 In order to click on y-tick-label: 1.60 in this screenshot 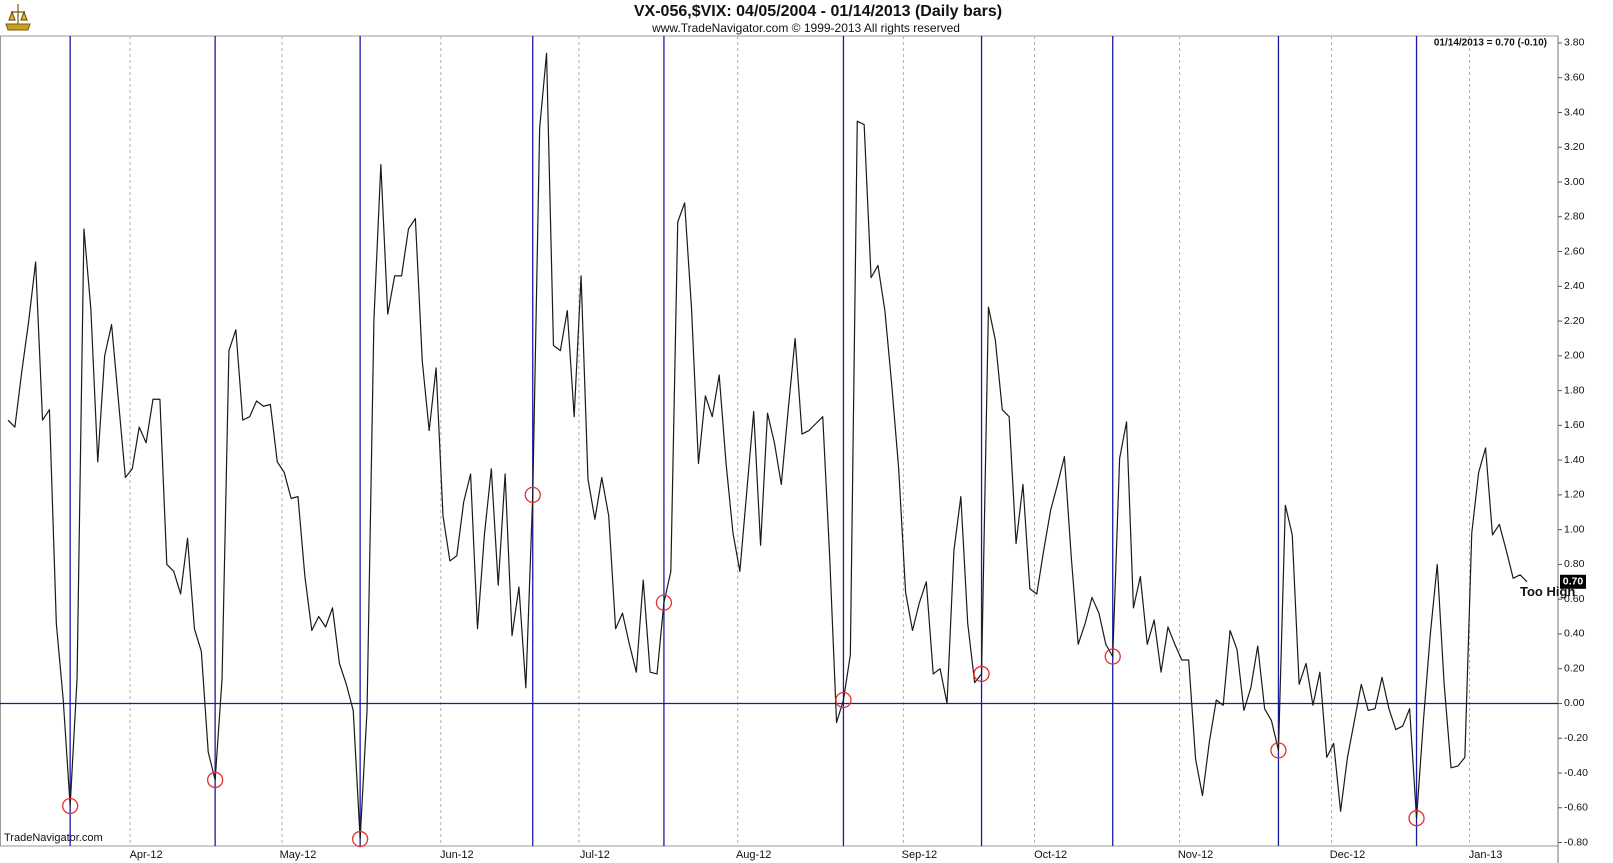, I will do `click(1574, 425)`.